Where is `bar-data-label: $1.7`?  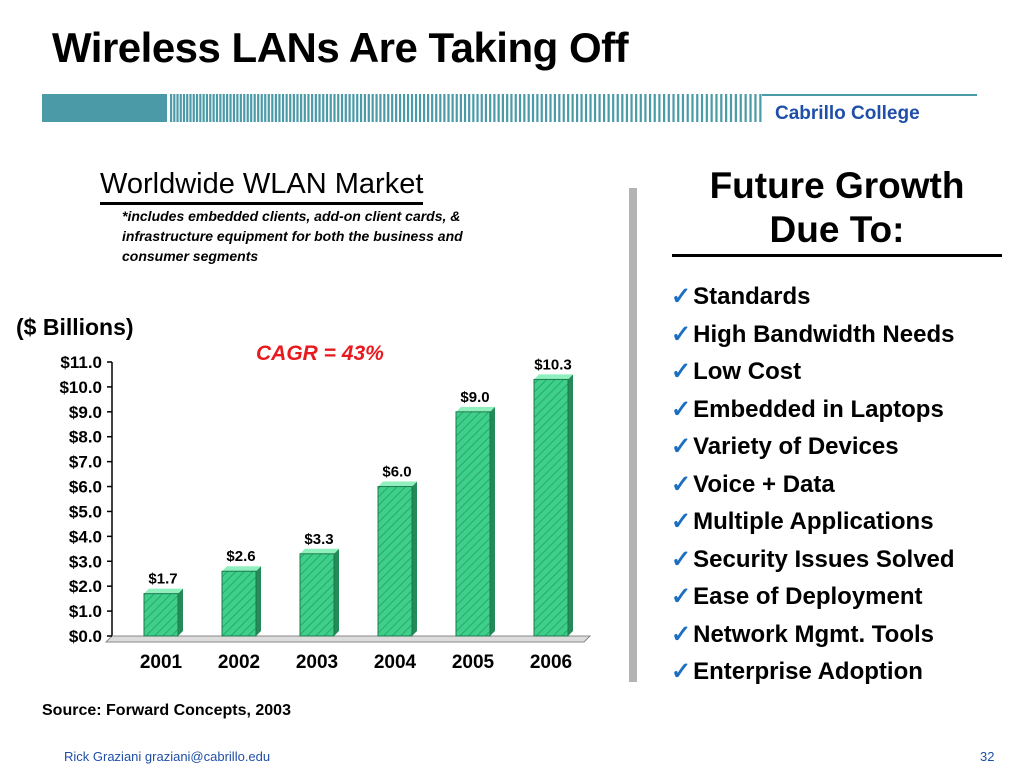 bar-data-label: $1.7 is located at coordinates (162, 579).